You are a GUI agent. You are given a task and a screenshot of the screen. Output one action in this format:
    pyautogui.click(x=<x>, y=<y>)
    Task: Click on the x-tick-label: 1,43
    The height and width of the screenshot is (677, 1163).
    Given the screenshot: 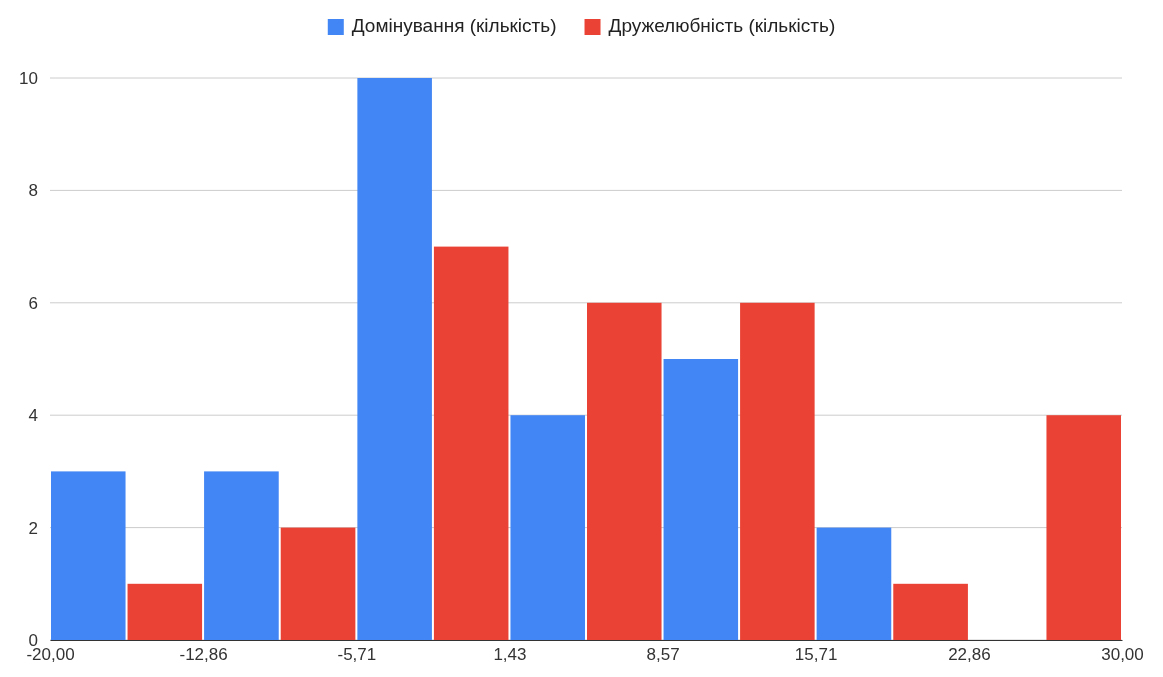 What is the action you would take?
    pyautogui.click(x=510, y=655)
    